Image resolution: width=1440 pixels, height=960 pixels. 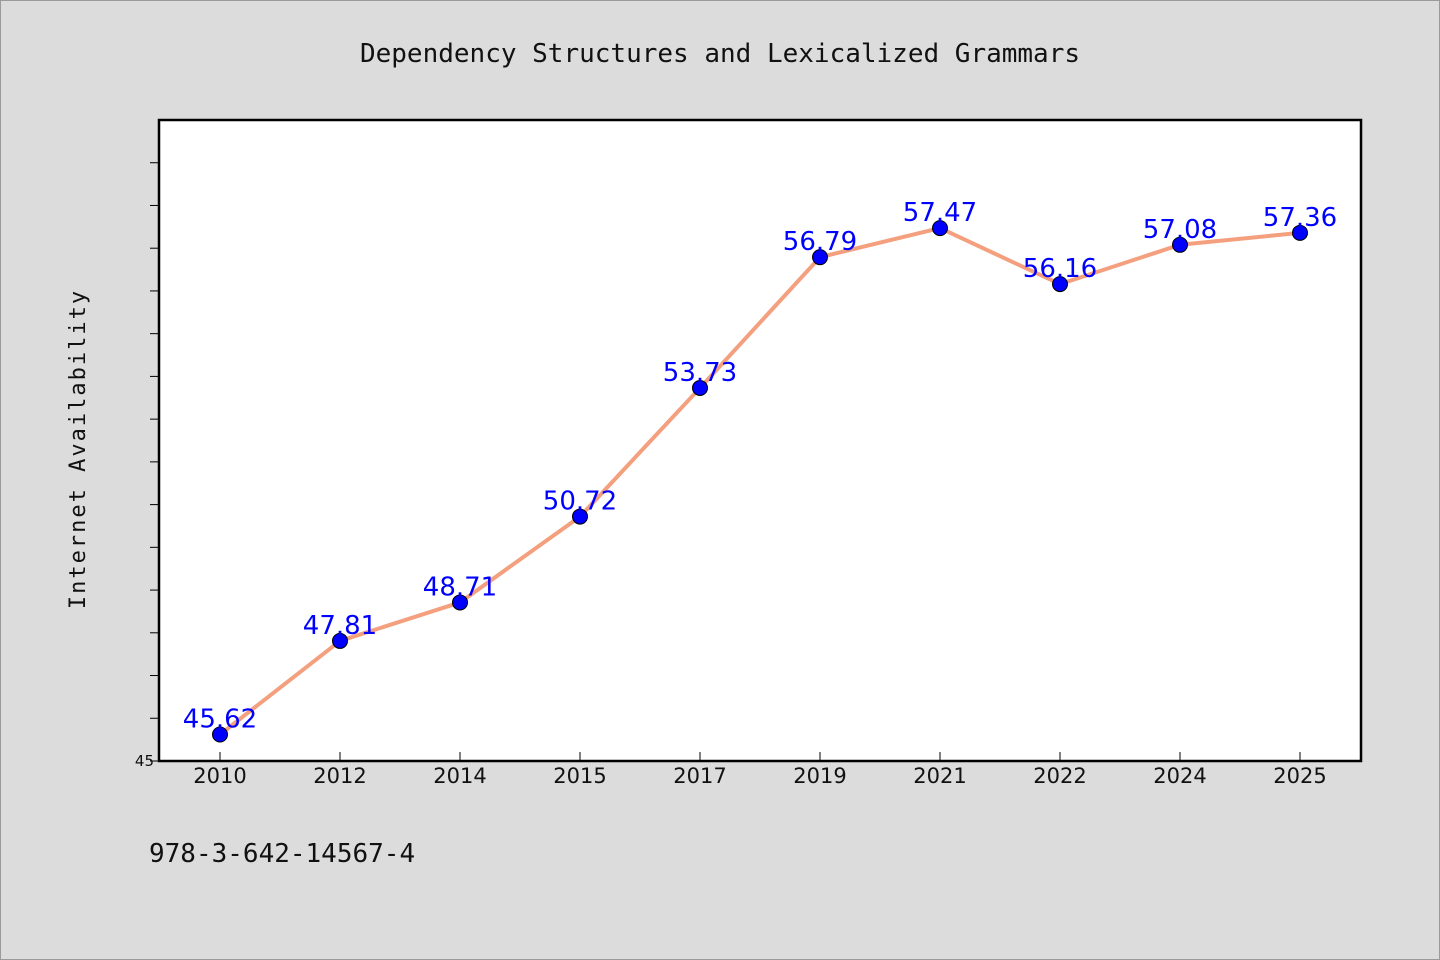 What do you see at coordinates (220, 734) in the screenshot?
I see `data-point-2010` at bounding box center [220, 734].